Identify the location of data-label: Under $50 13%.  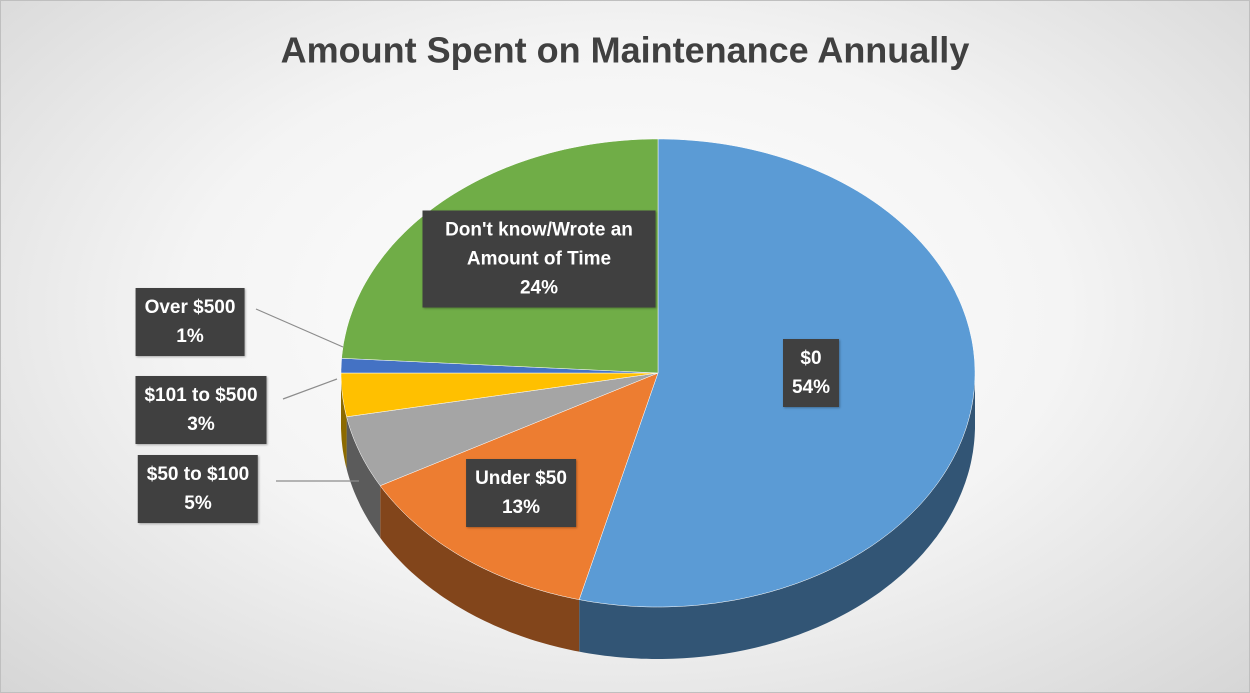
(521, 493).